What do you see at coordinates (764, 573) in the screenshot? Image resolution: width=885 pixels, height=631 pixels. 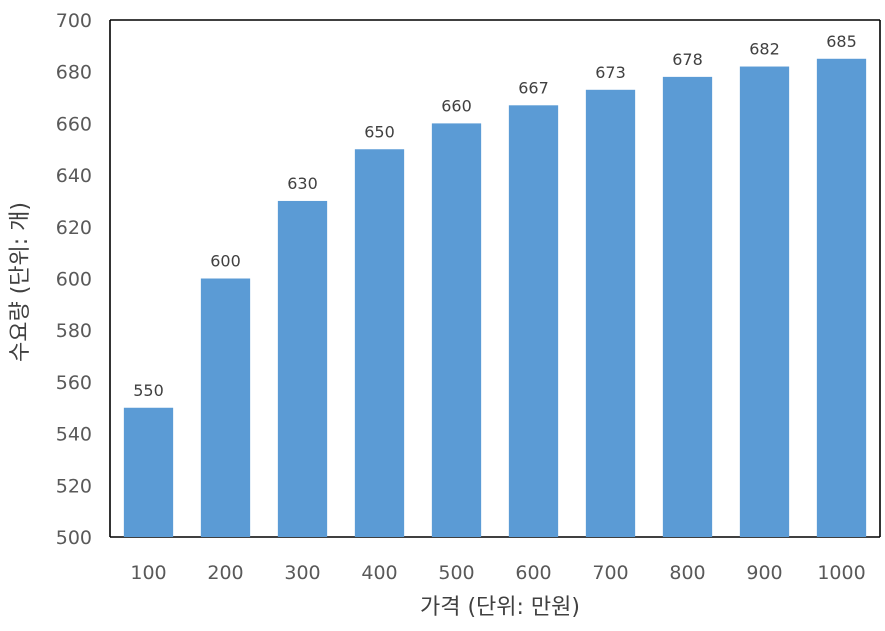 I see `x-tick-label: 900` at bounding box center [764, 573].